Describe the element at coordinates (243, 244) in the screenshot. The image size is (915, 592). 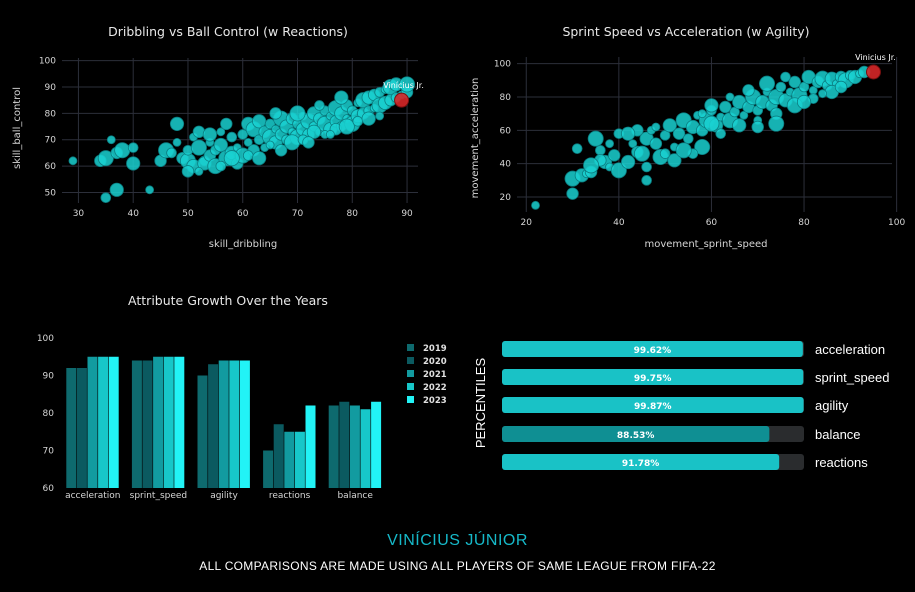
I see `x-axis-label: skill_dribbling` at that location.